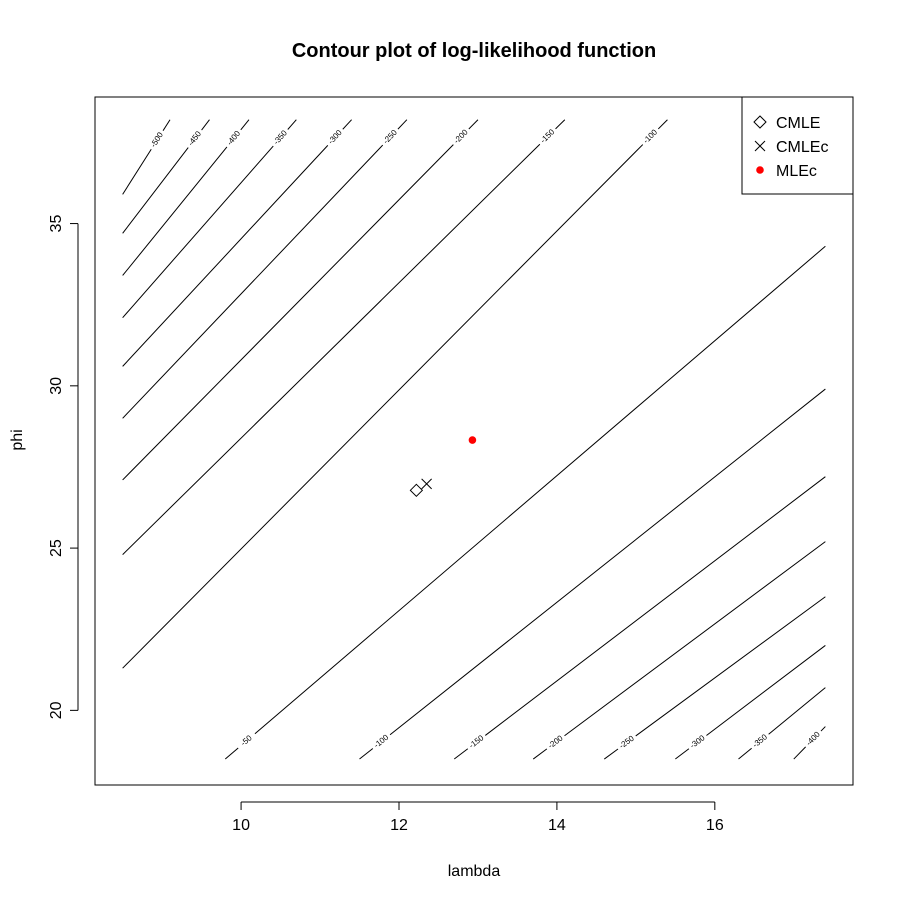 The height and width of the screenshot is (907, 899). What do you see at coordinates (56, 224) in the screenshot?
I see `y-tick-label: 35` at bounding box center [56, 224].